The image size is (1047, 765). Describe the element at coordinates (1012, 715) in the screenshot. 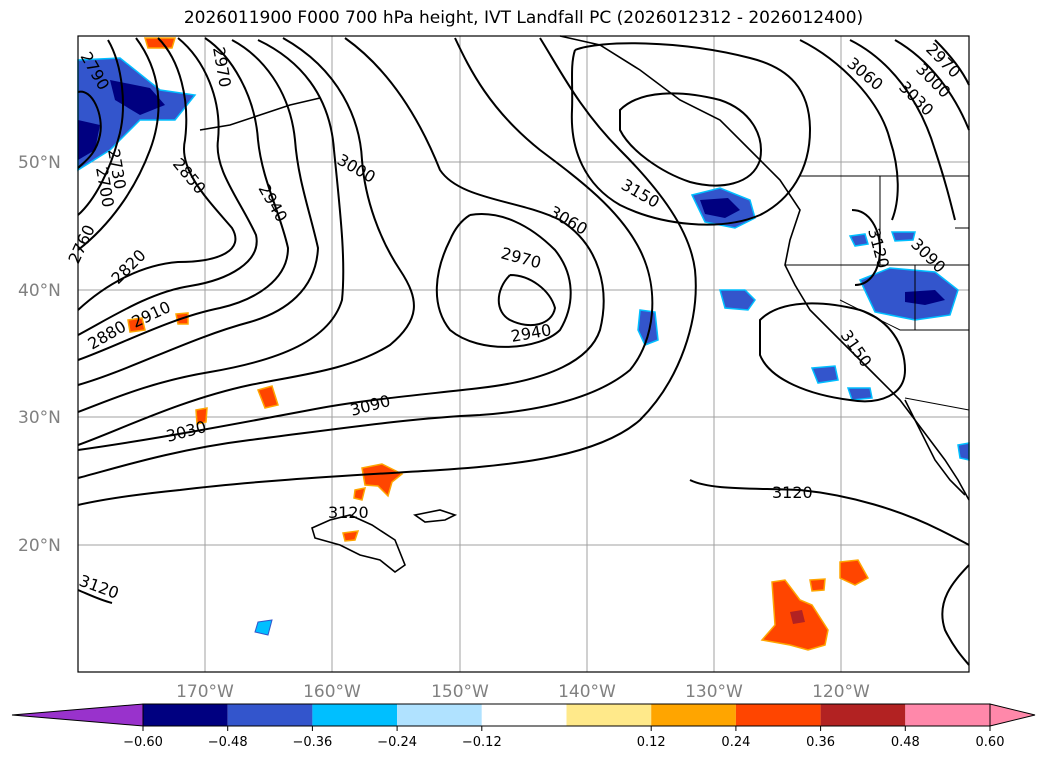

I see `colorbar-over-arrow` at that location.